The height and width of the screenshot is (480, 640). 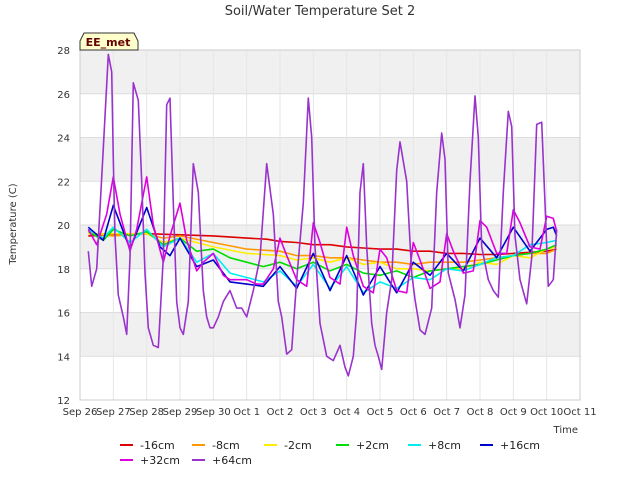 I want to click on x-tick-label: Oct 6, so click(x=413, y=412).